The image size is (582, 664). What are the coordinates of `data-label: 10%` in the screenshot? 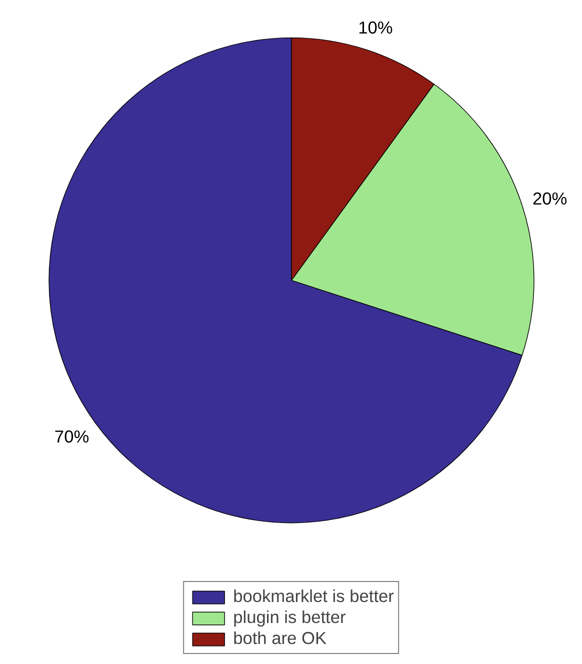 It's located at (375, 28).